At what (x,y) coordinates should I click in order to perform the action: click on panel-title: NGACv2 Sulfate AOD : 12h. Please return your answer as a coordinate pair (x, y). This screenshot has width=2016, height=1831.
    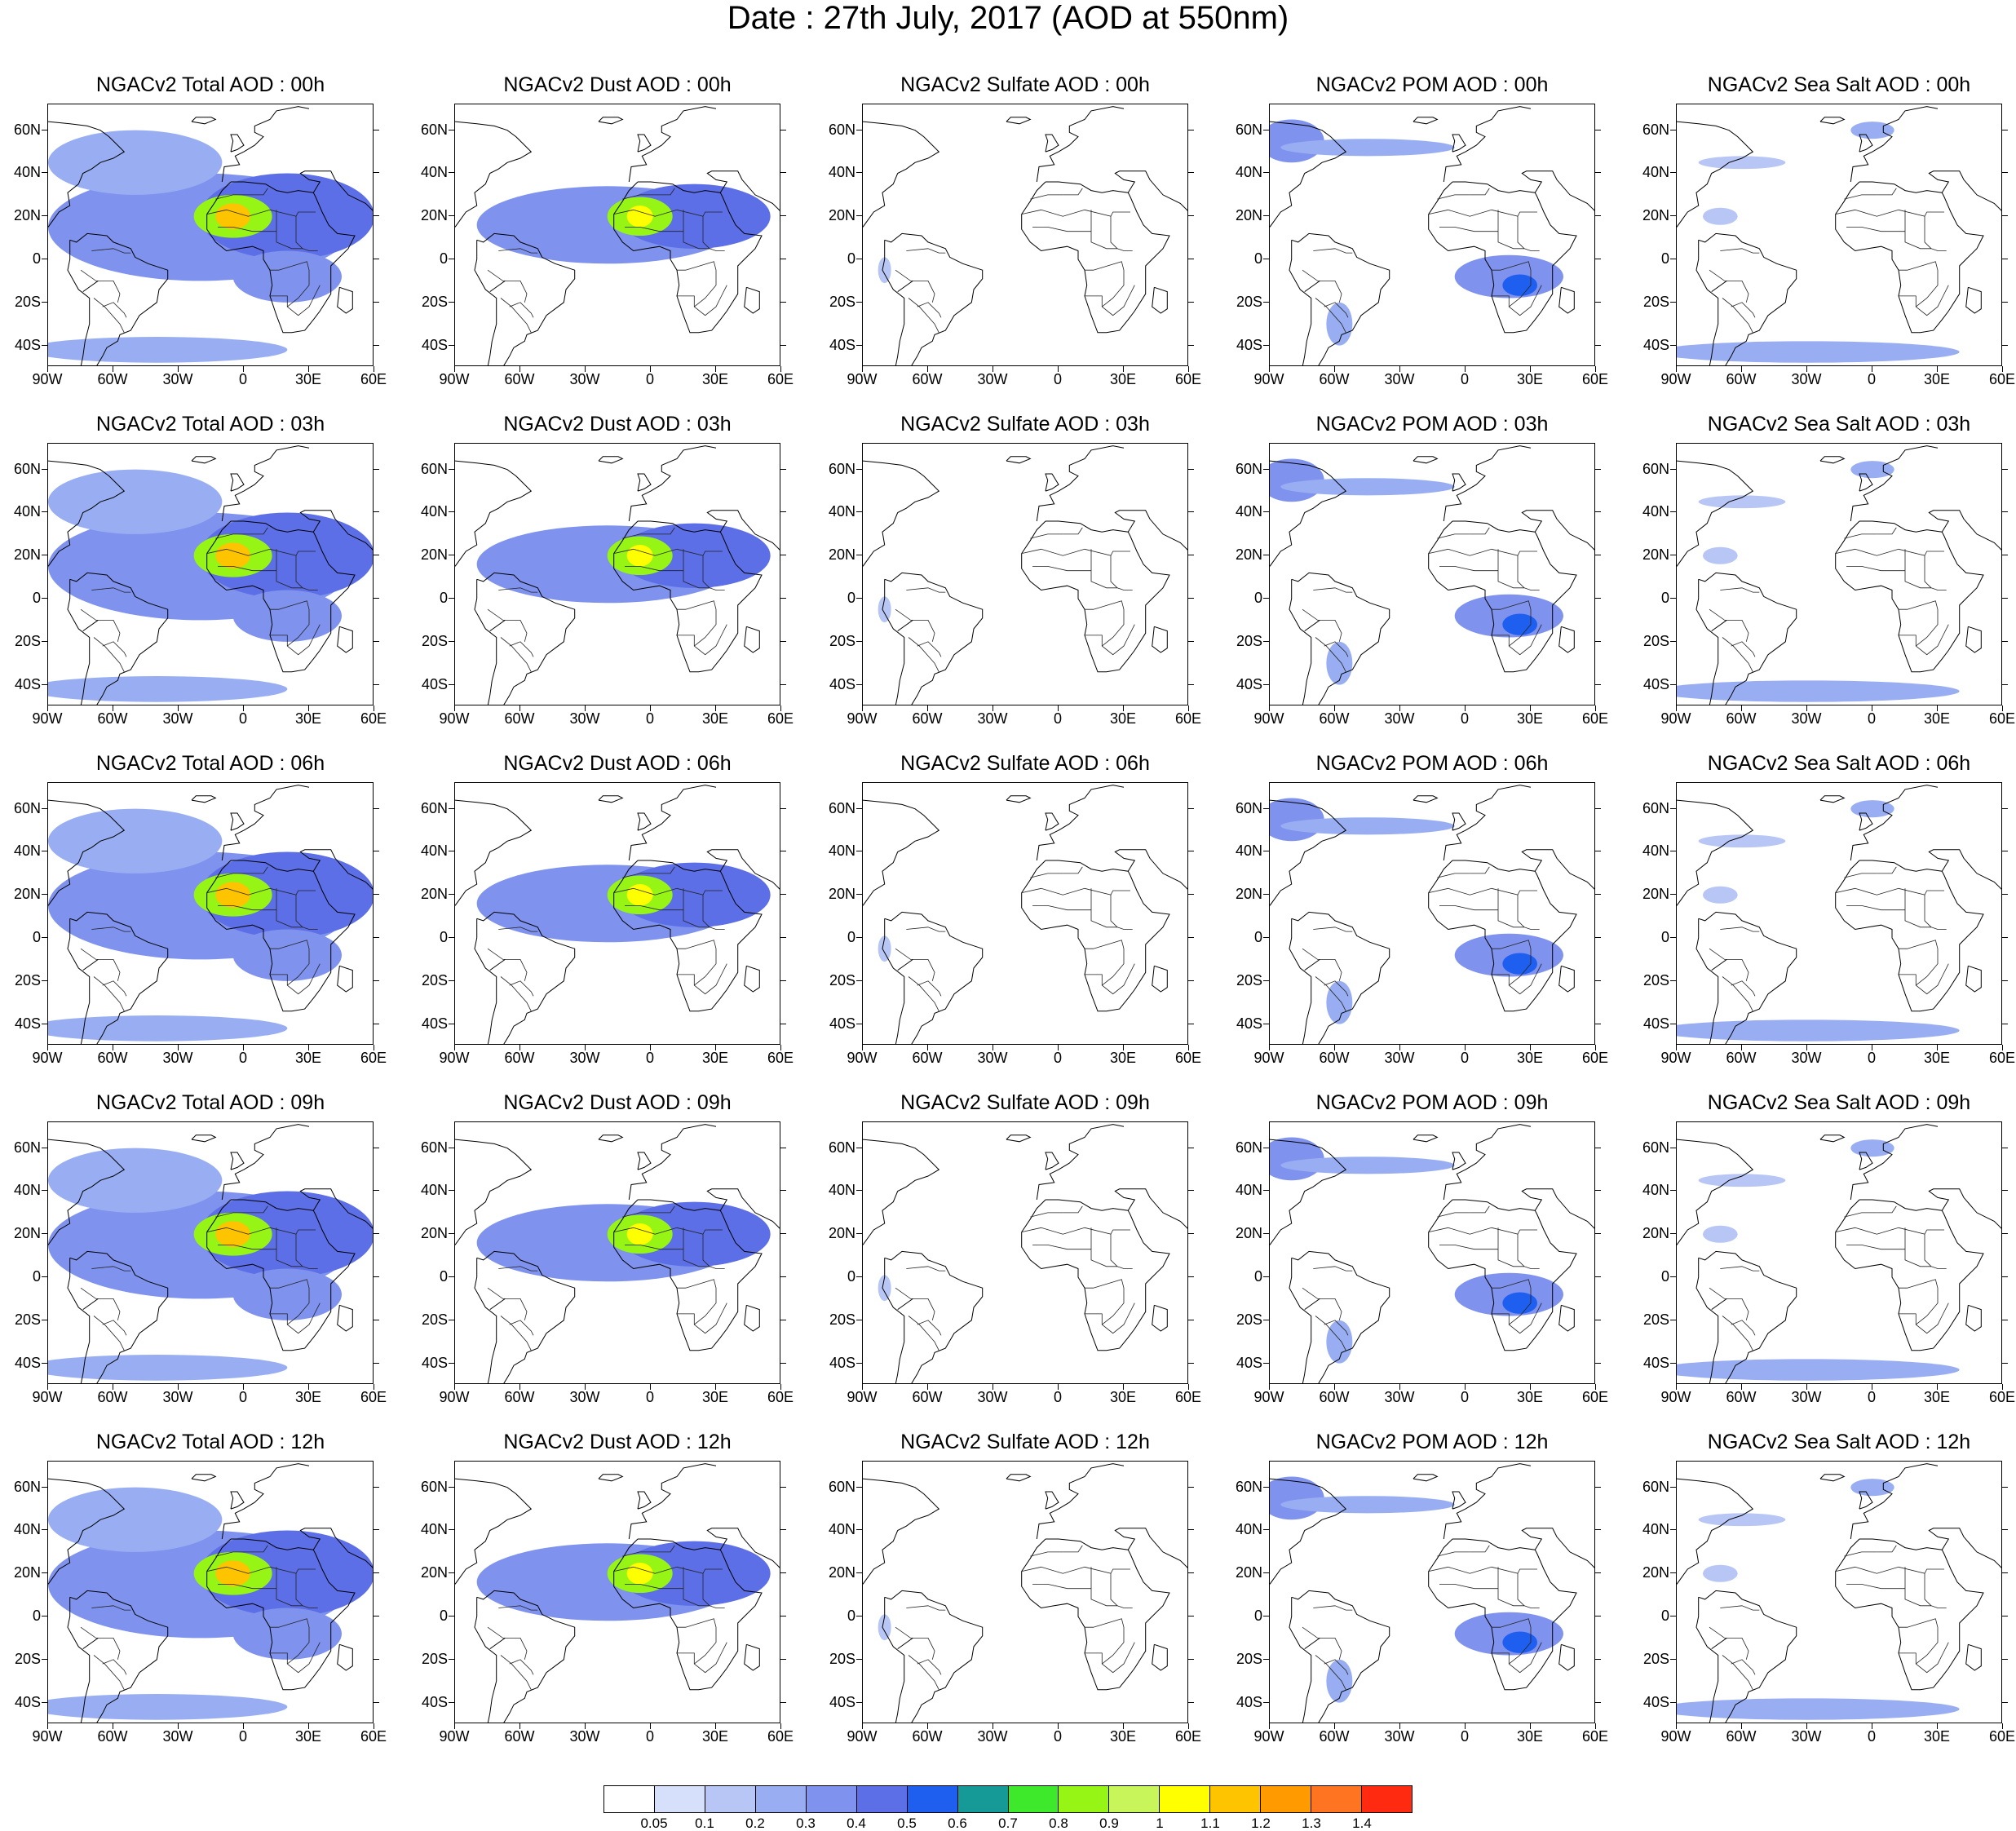
    Looking at the image, I should click on (1025, 1442).